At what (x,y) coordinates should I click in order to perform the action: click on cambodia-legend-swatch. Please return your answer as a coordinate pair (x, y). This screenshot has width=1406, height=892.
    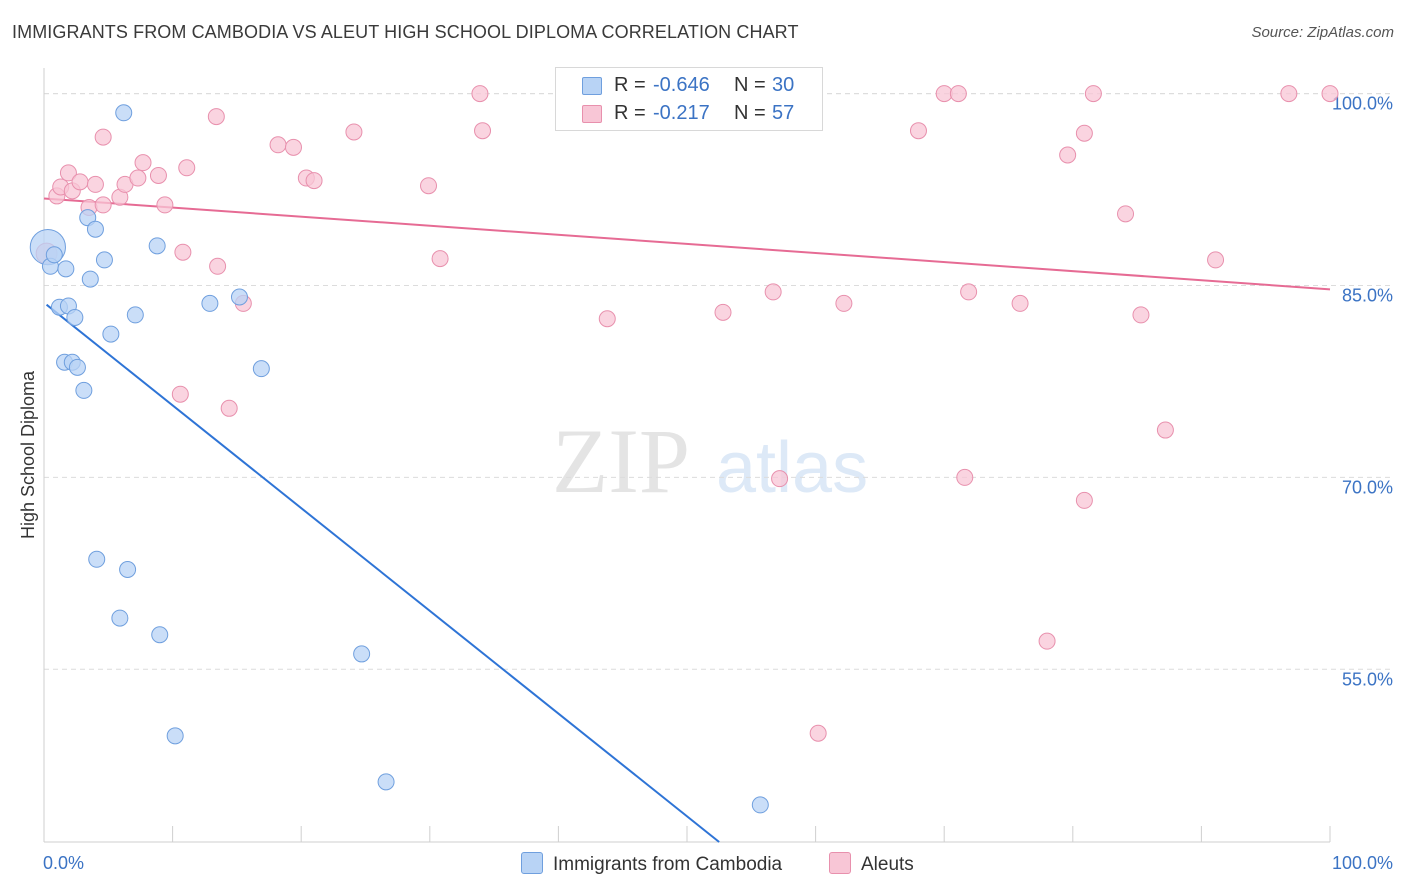
    Looking at the image, I should click on (532, 863).